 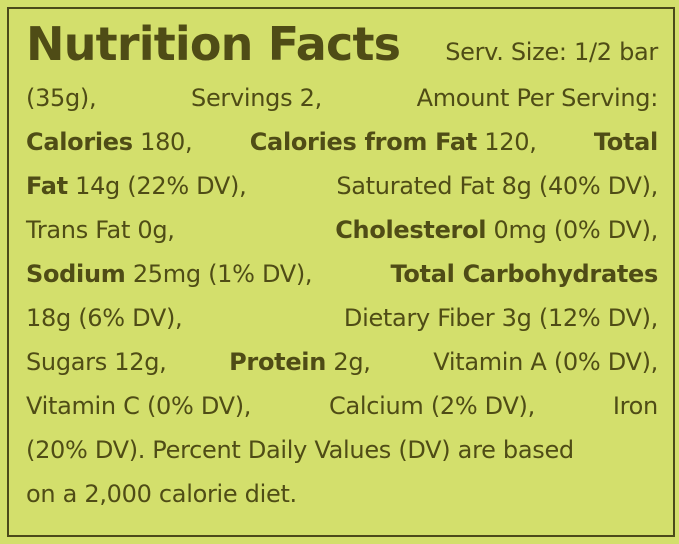 What do you see at coordinates (104, 318) in the screenshot?
I see `total-carbohydrates-value: 18g (6% DV),` at bounding box center [104, 318].